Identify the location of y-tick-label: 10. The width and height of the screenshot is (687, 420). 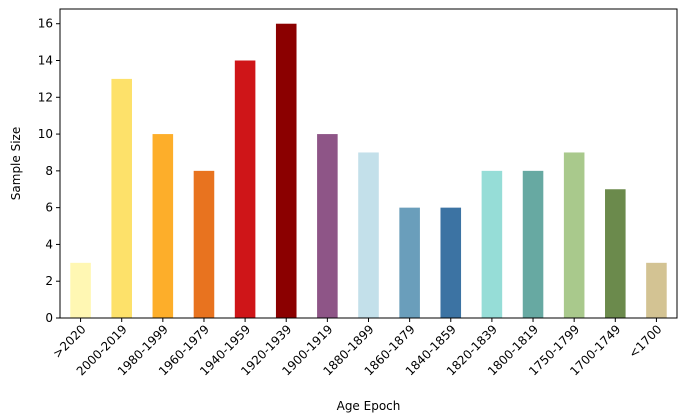
(45, 134).